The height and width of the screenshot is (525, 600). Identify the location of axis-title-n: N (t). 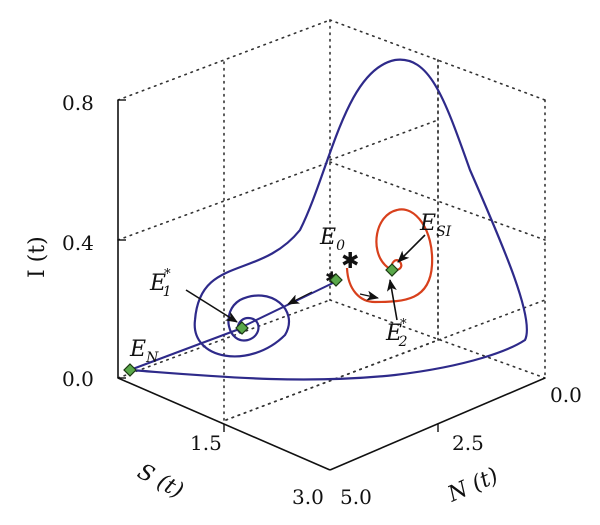
(472, 485).